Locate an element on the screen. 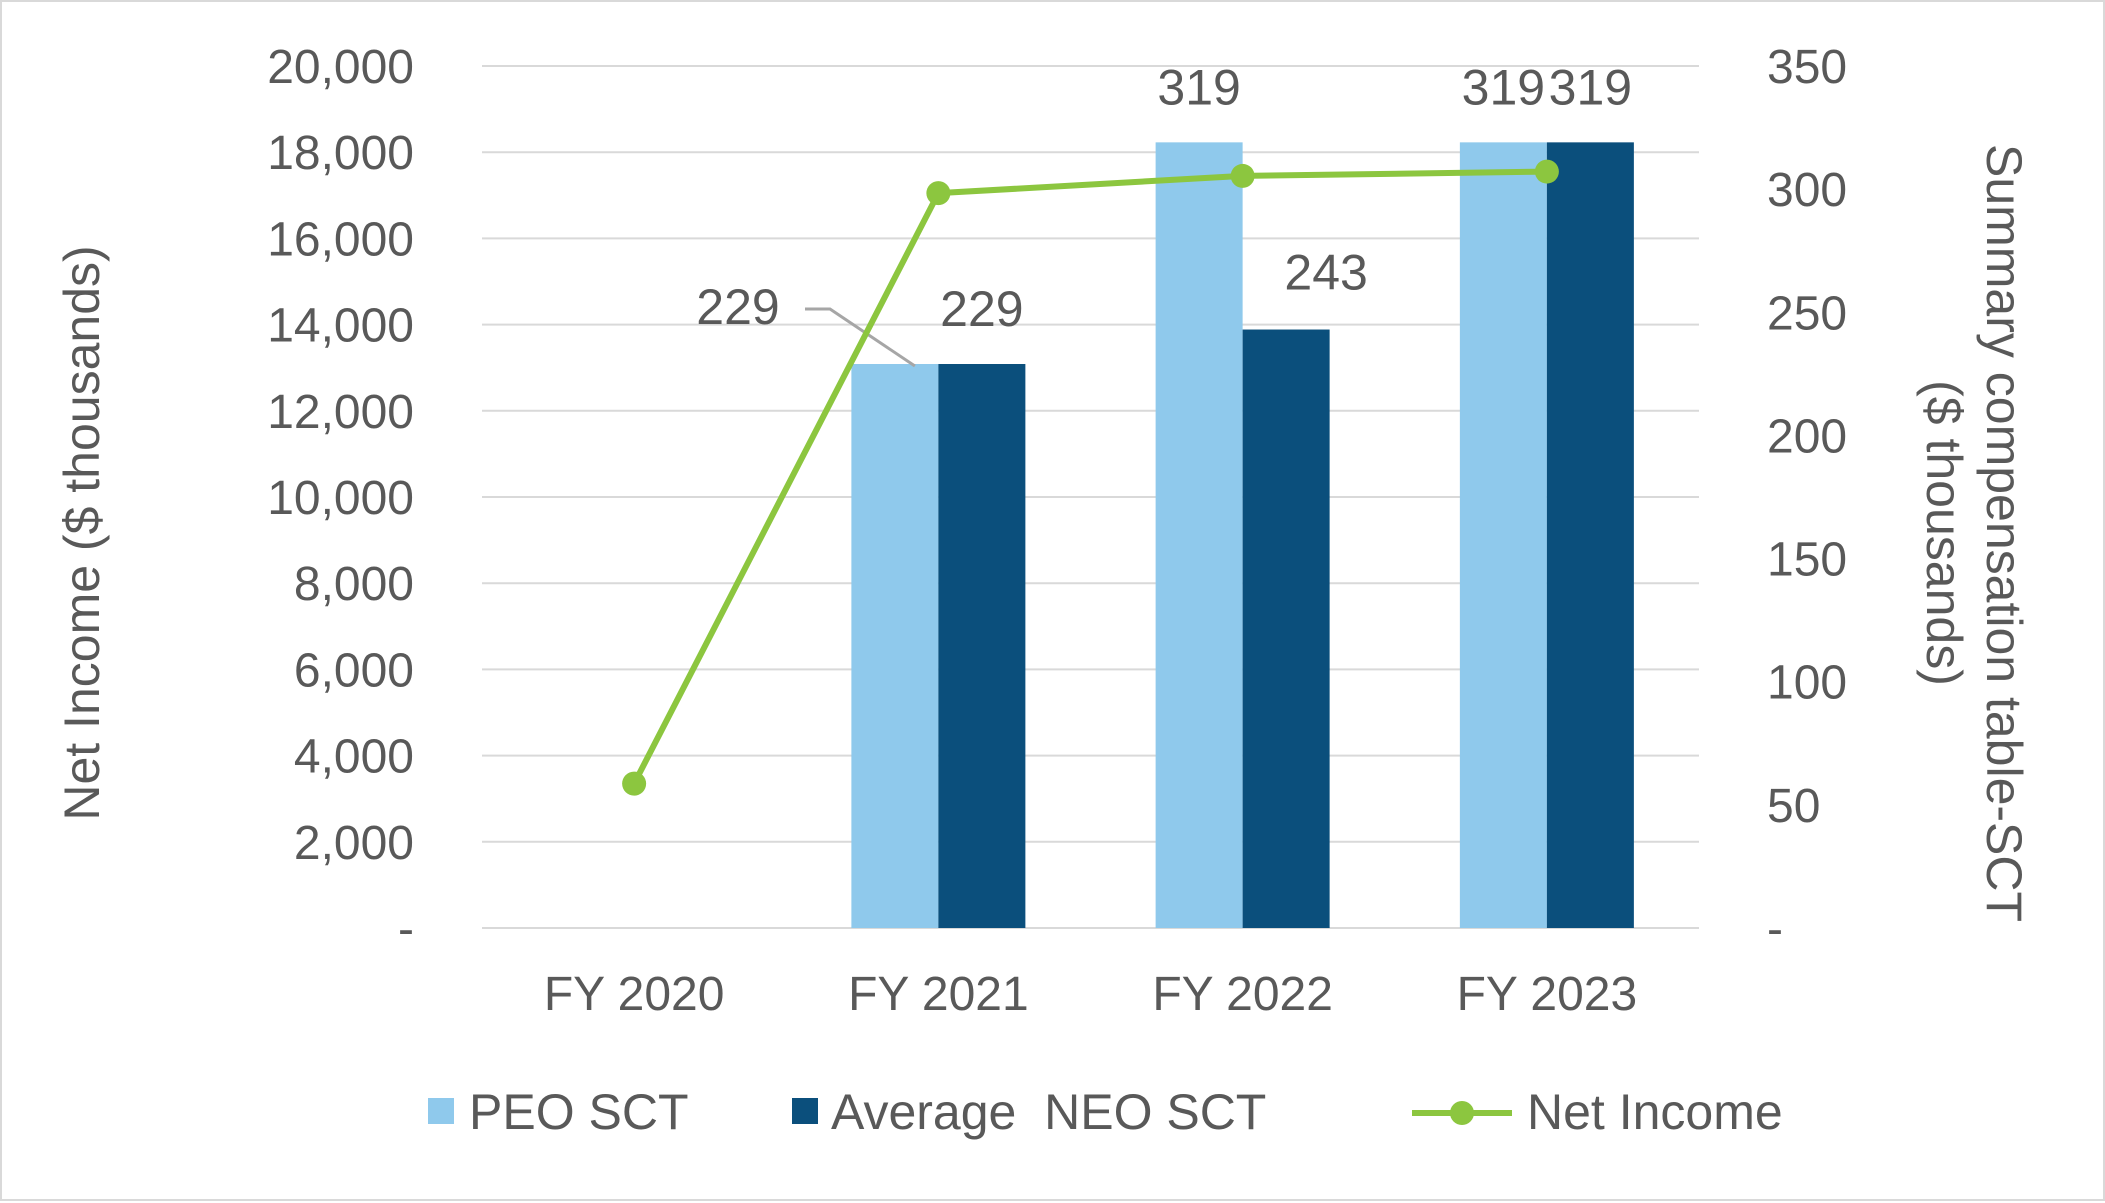 The height and width of the screenshot is (1203, 2105). y-tick-label-right: - is located at coordinates (1775, 929).